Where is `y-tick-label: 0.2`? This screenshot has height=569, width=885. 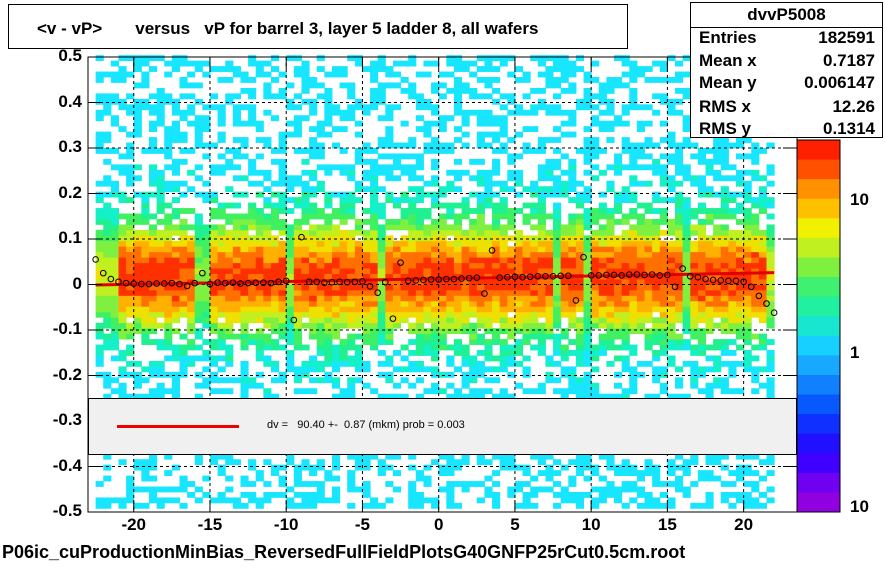 y-tick-label: 0.2 is located at coordinates (70, 192).